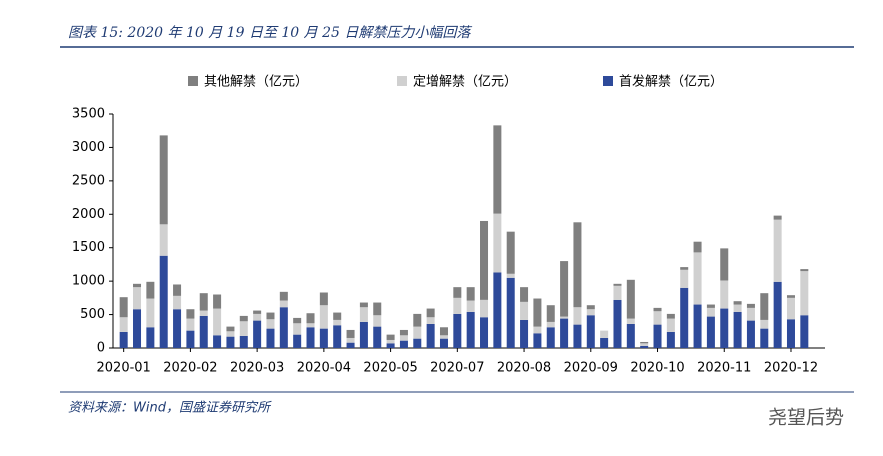 The width and height of the screenshot is (883, 456). Describe the element at coordinates (88, 214) in the screenshot. I see `y-tick-label: 2000` at that location.